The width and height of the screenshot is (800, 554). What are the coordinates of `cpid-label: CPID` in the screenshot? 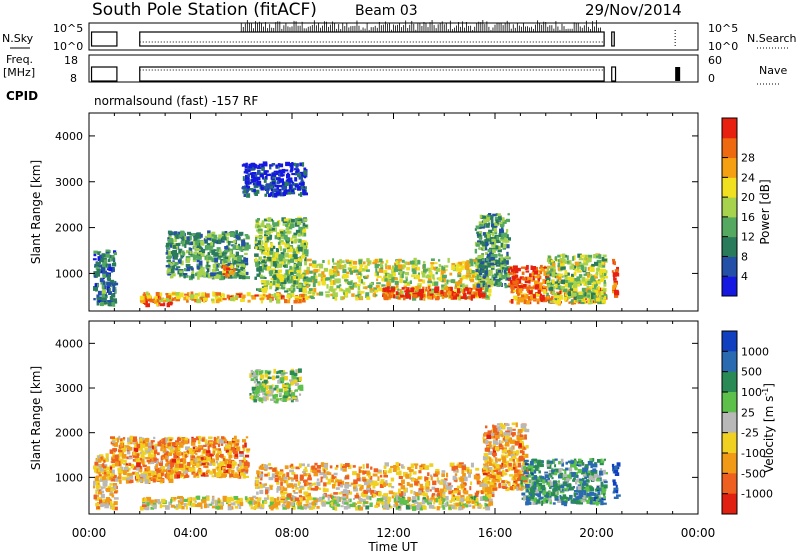 It's located at (22, 96).